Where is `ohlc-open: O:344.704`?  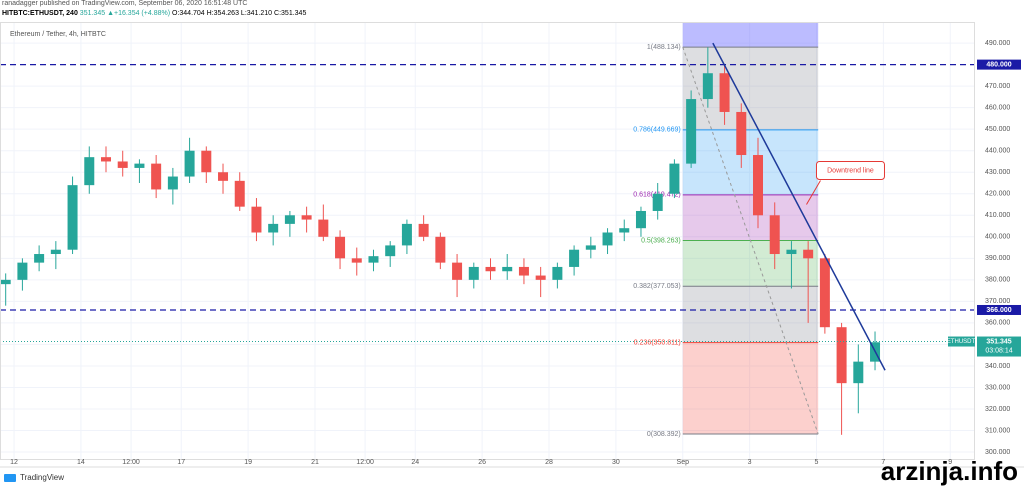
ohlc-open: O:344.704 is located at coordinates (188, 13).